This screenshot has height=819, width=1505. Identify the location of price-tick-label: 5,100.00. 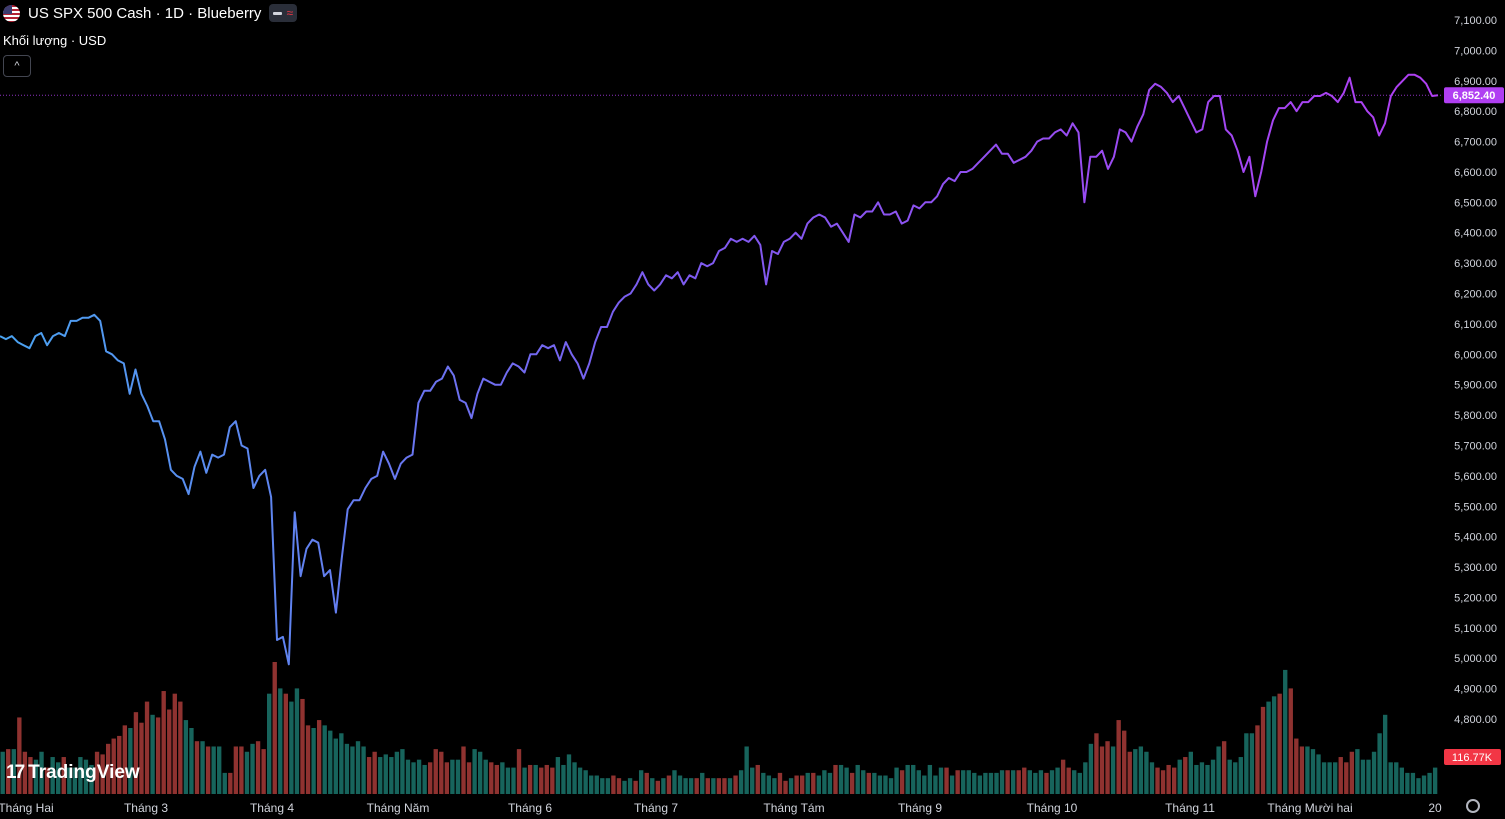
(1475, 629).